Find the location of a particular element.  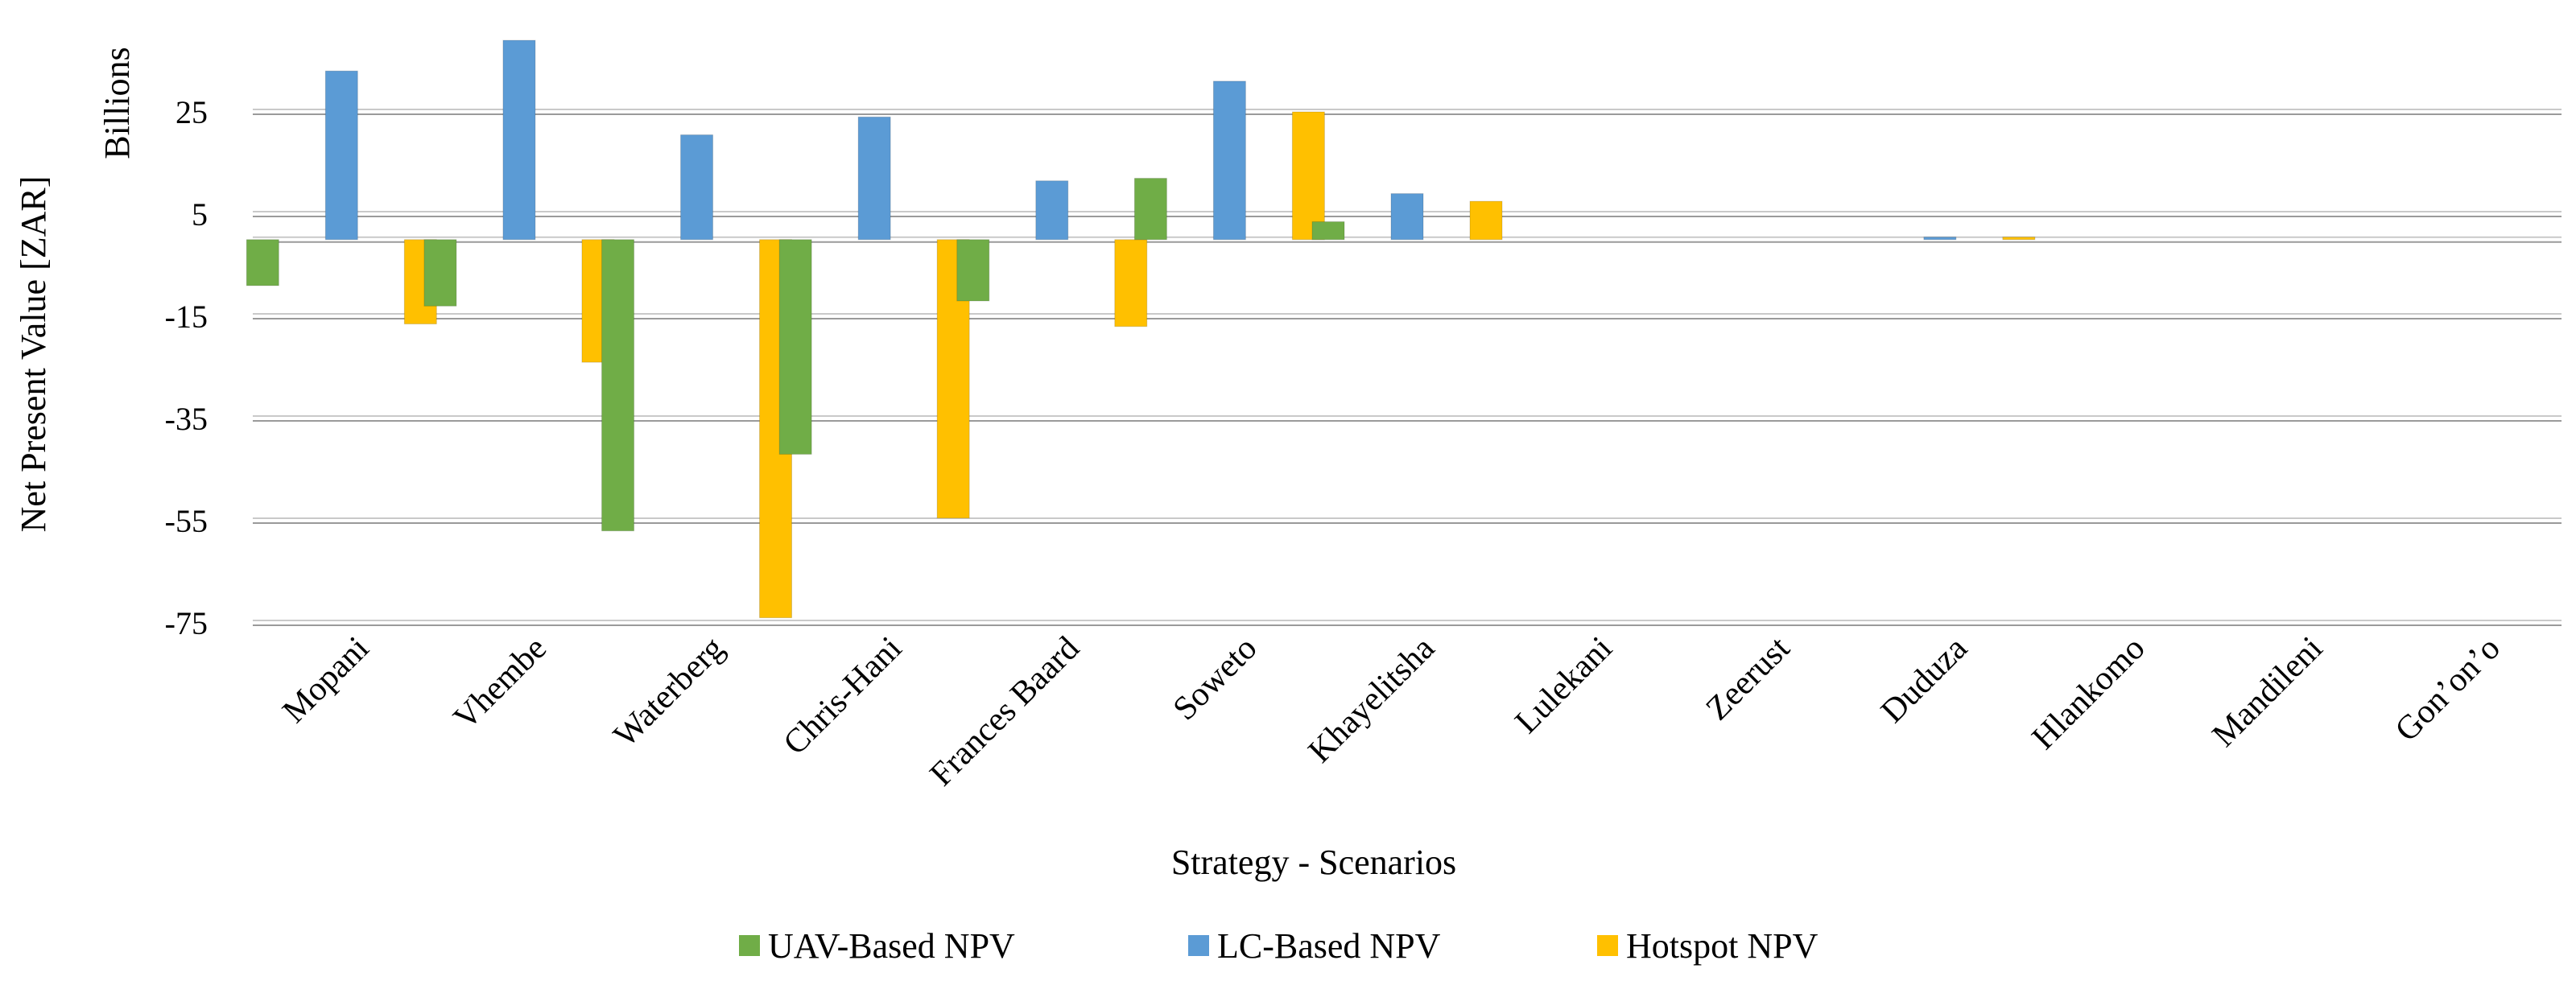

x-category-label: Duduza is located at coordinates (1924, 680).